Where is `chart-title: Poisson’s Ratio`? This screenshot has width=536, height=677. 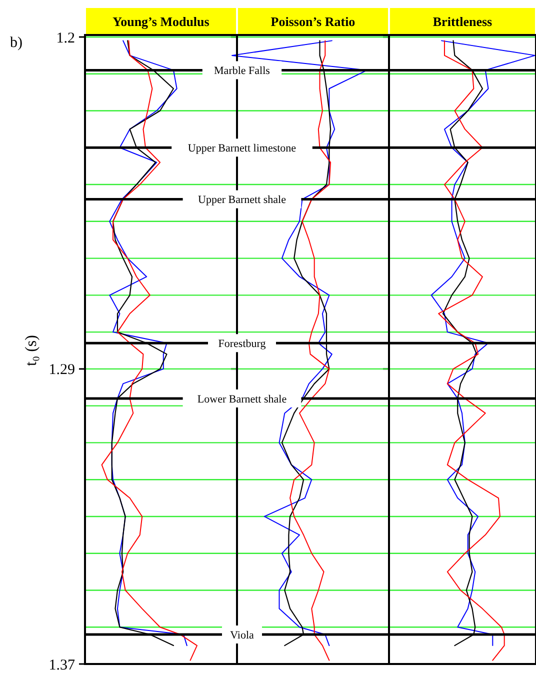
chart-title: Poisson’s Ratio is located at coordinates (313, 21).